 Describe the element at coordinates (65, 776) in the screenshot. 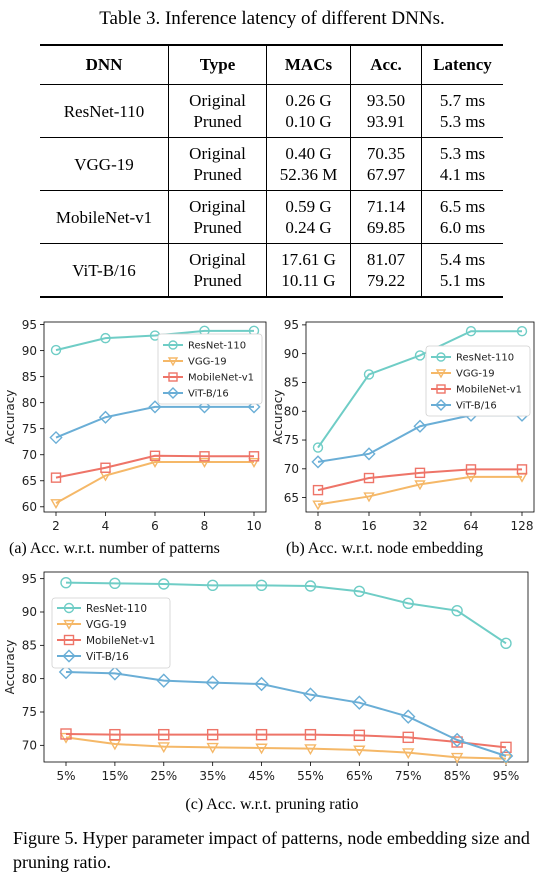

I see `x-tick-label: 5%` at that location.